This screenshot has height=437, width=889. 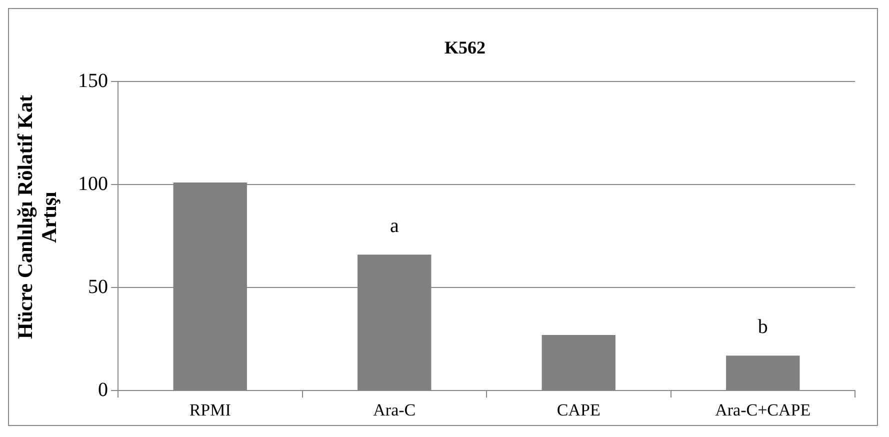 I want to click on x-tick-label: RPMI, so click(x=210, y=410).